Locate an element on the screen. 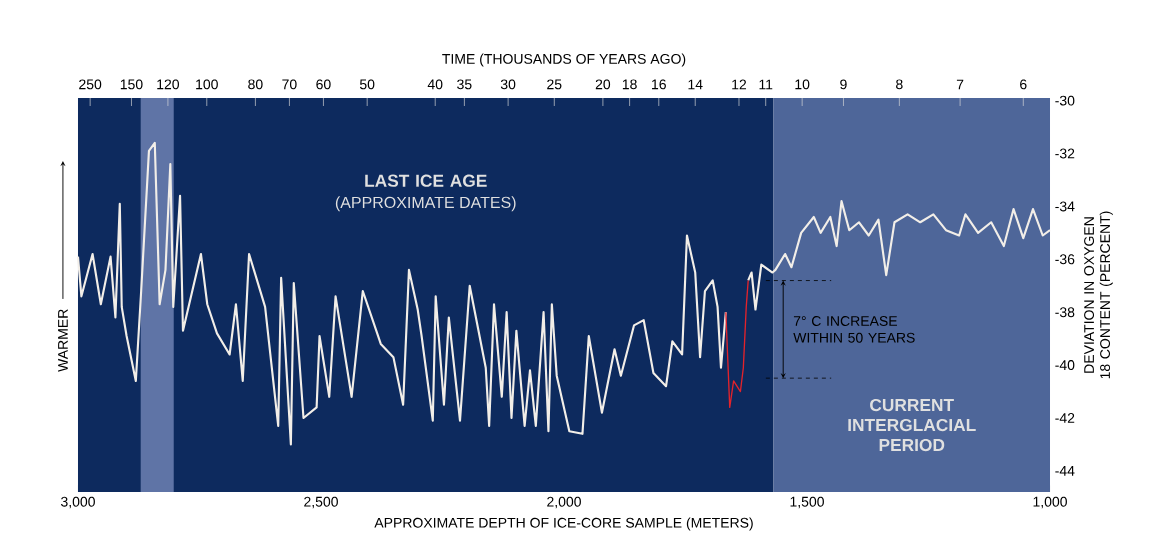 This screenshot has height=556, width=1151. text: 80 is located at coordinates (255, 84).